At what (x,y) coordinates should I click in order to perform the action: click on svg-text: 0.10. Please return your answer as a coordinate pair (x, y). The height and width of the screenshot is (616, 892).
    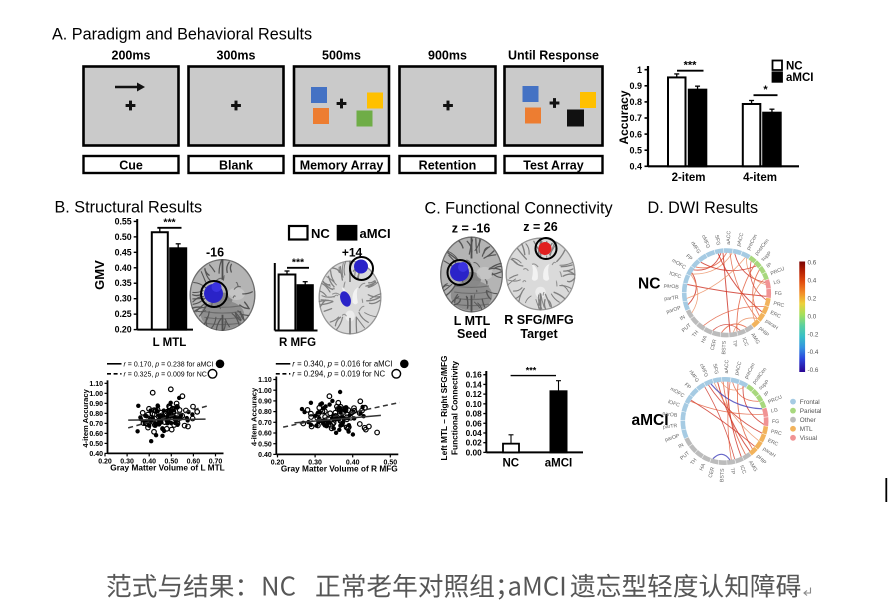
    Looking at the image, I should click on (474, 404).